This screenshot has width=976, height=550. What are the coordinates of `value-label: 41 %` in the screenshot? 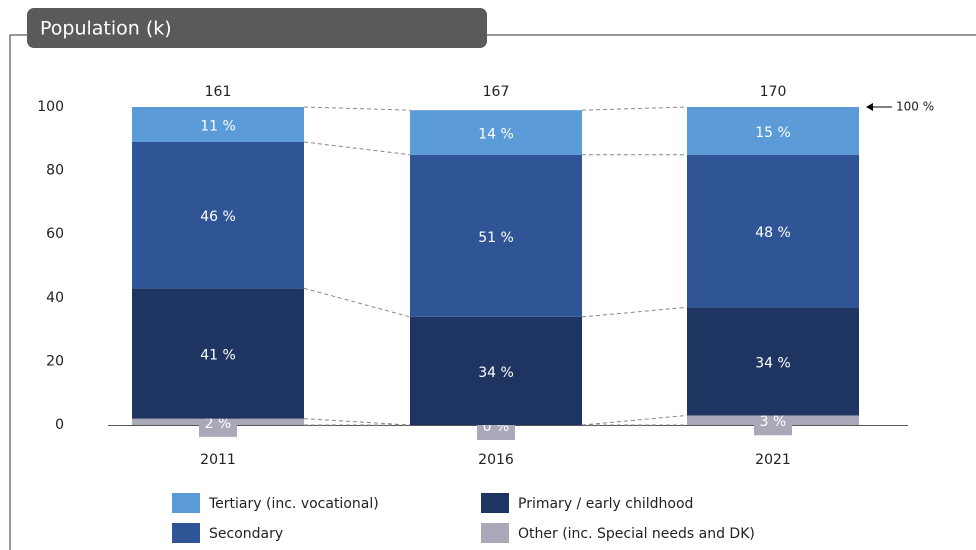 It's located at (218, 355).